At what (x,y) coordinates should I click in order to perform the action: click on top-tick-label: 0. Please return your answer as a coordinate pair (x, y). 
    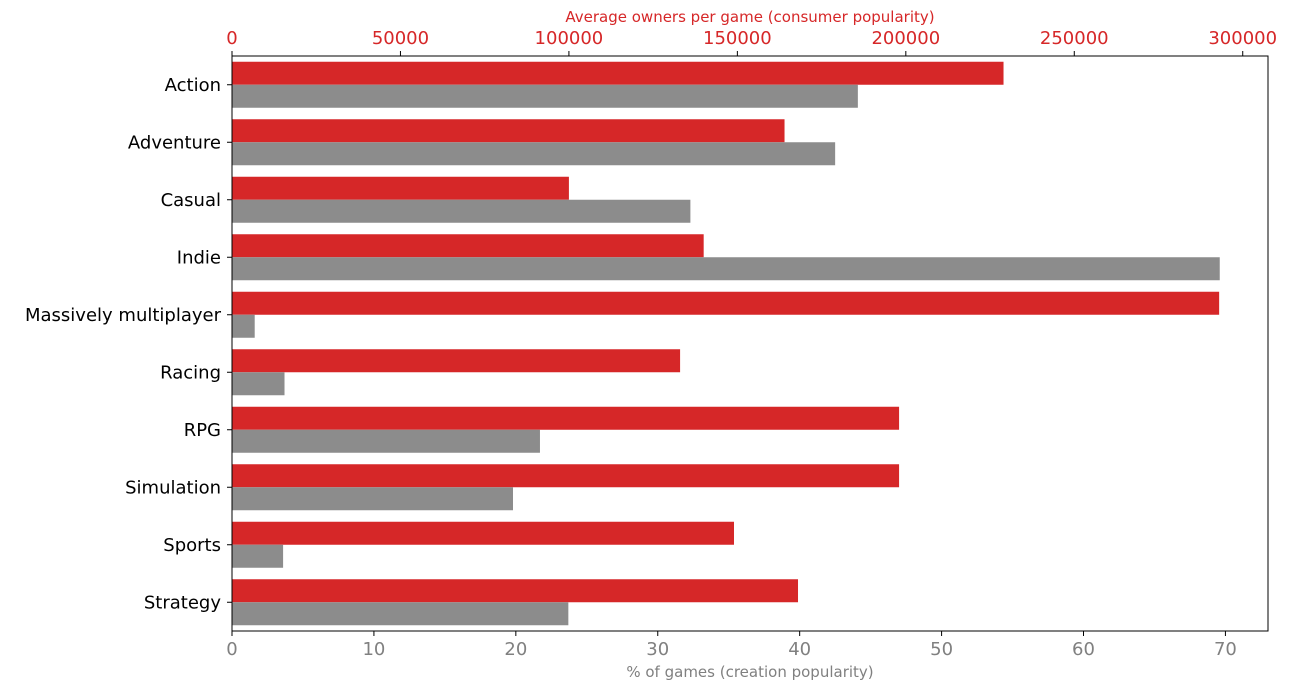
    Looking at the image, I should click on (231, 38).